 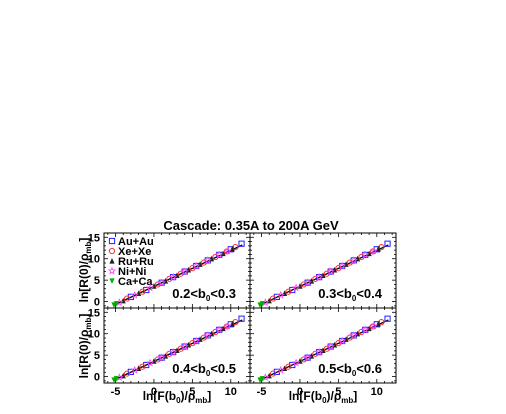 I want to click on panel-label: 0.4<b0<0.5, so click(x=204, y=369).